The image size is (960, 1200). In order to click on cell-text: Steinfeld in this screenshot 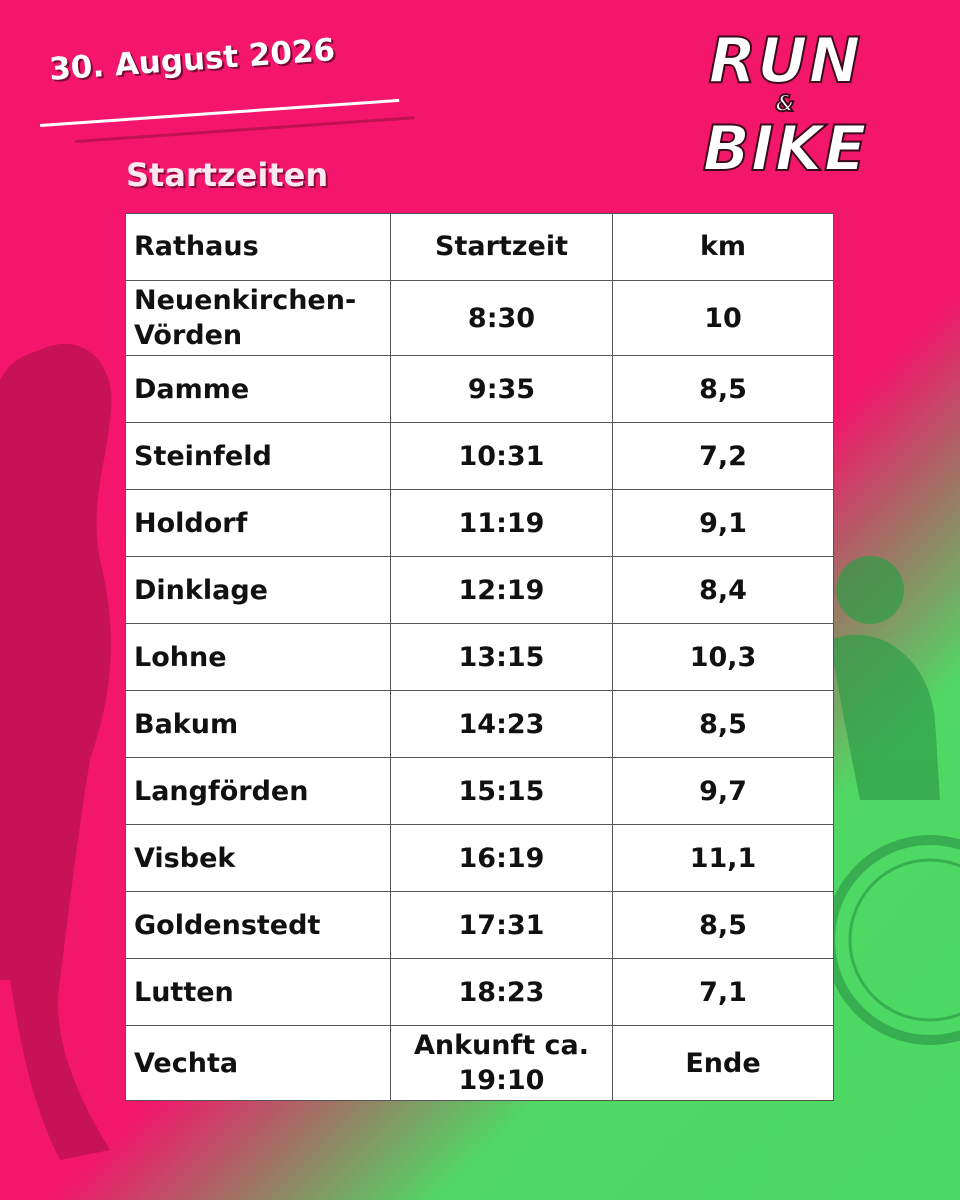, I will do `click(203, 456)`.